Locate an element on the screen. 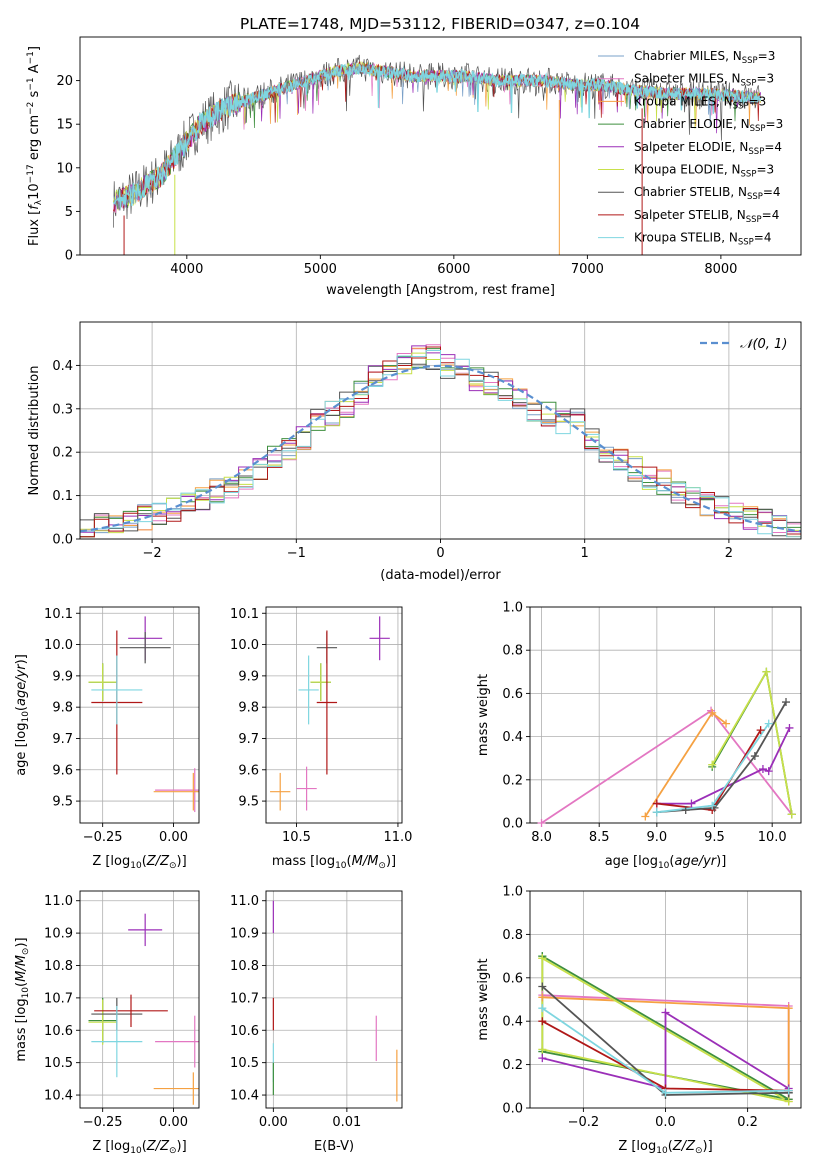  y-tick-label: 0.1 is located at coordinates (62, 496).